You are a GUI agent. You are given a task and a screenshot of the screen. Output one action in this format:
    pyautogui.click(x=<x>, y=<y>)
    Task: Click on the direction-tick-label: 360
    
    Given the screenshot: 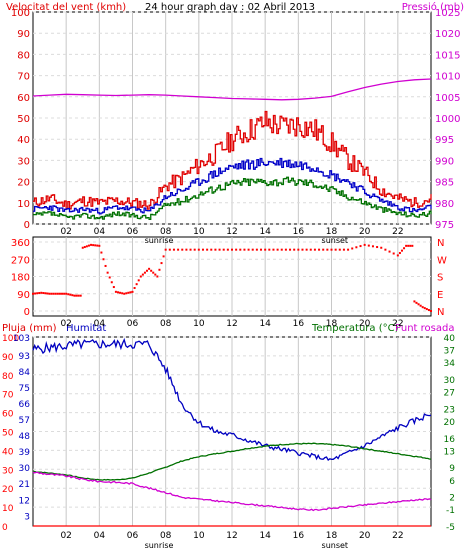 What is the action you would take?
    pyautogui.click(x=20, y=243)
    